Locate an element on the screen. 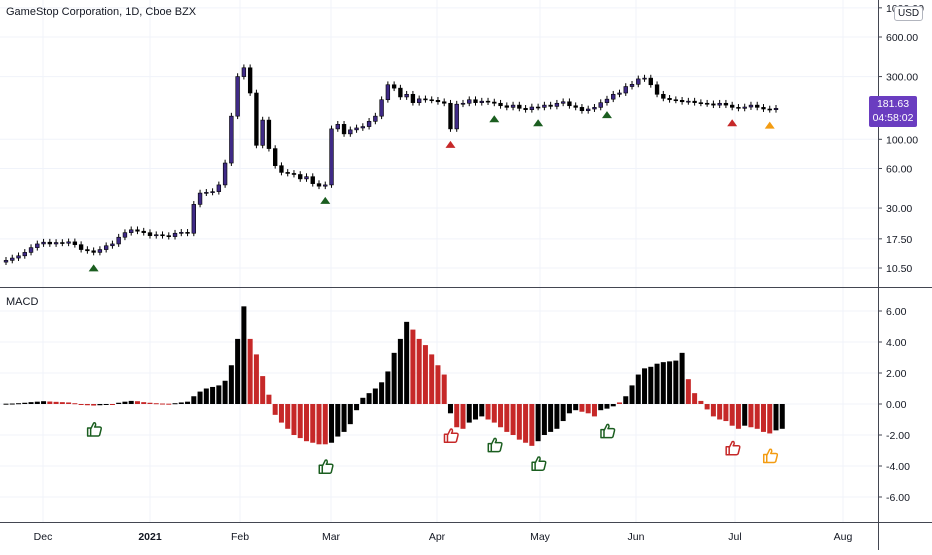 The height and width of the screenshot is (555, 932). macd-tick-label: 6.00 is located at coordinates (896, 312).